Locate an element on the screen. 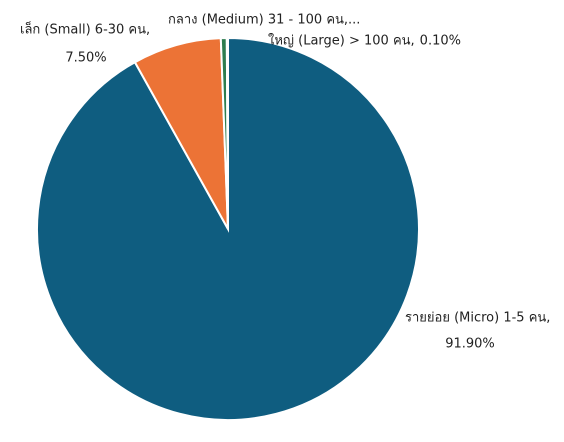  slice-label: เล็ก (Small) 6-30 คน, is located at coordinates (85, 29).